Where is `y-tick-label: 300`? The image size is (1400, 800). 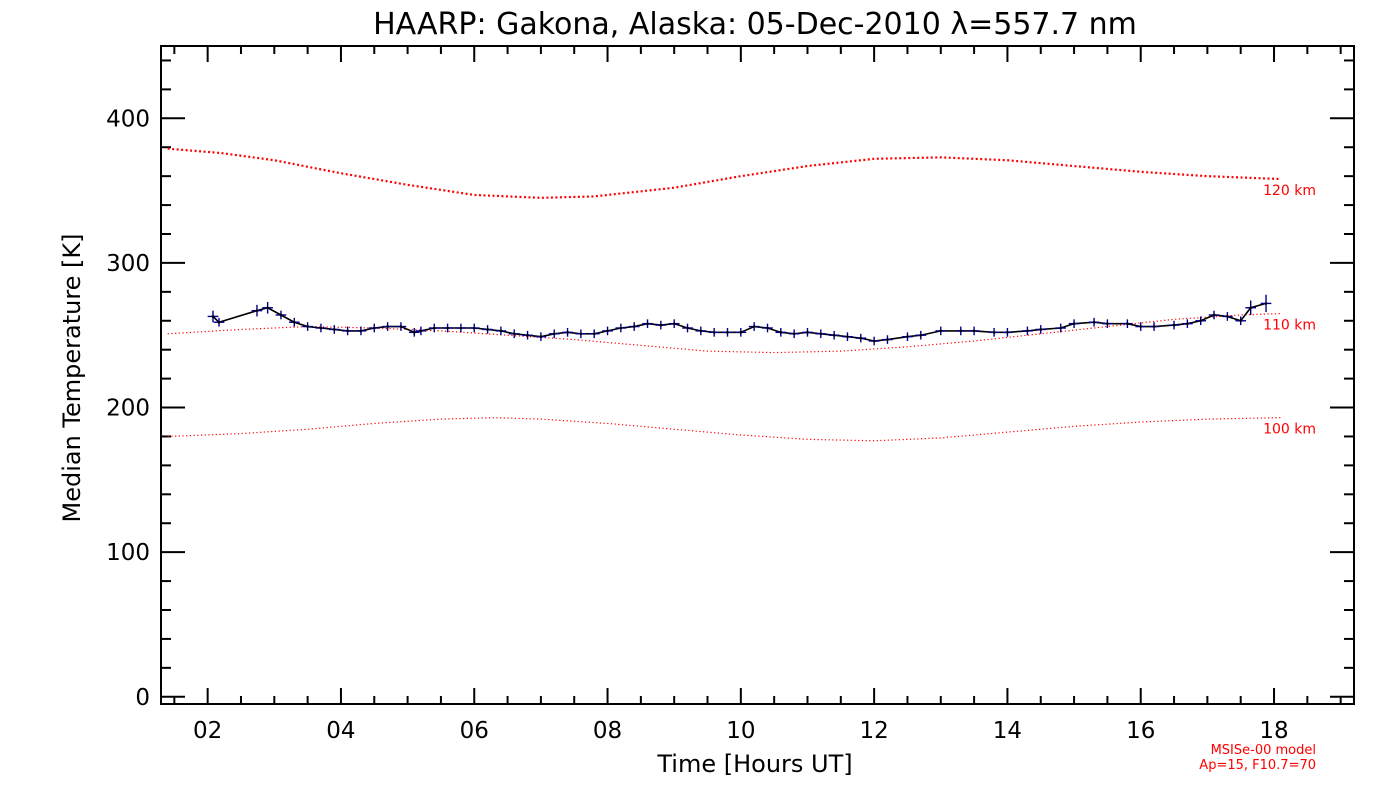 y-tick-label: 300 is located at coordinates (128, 264).